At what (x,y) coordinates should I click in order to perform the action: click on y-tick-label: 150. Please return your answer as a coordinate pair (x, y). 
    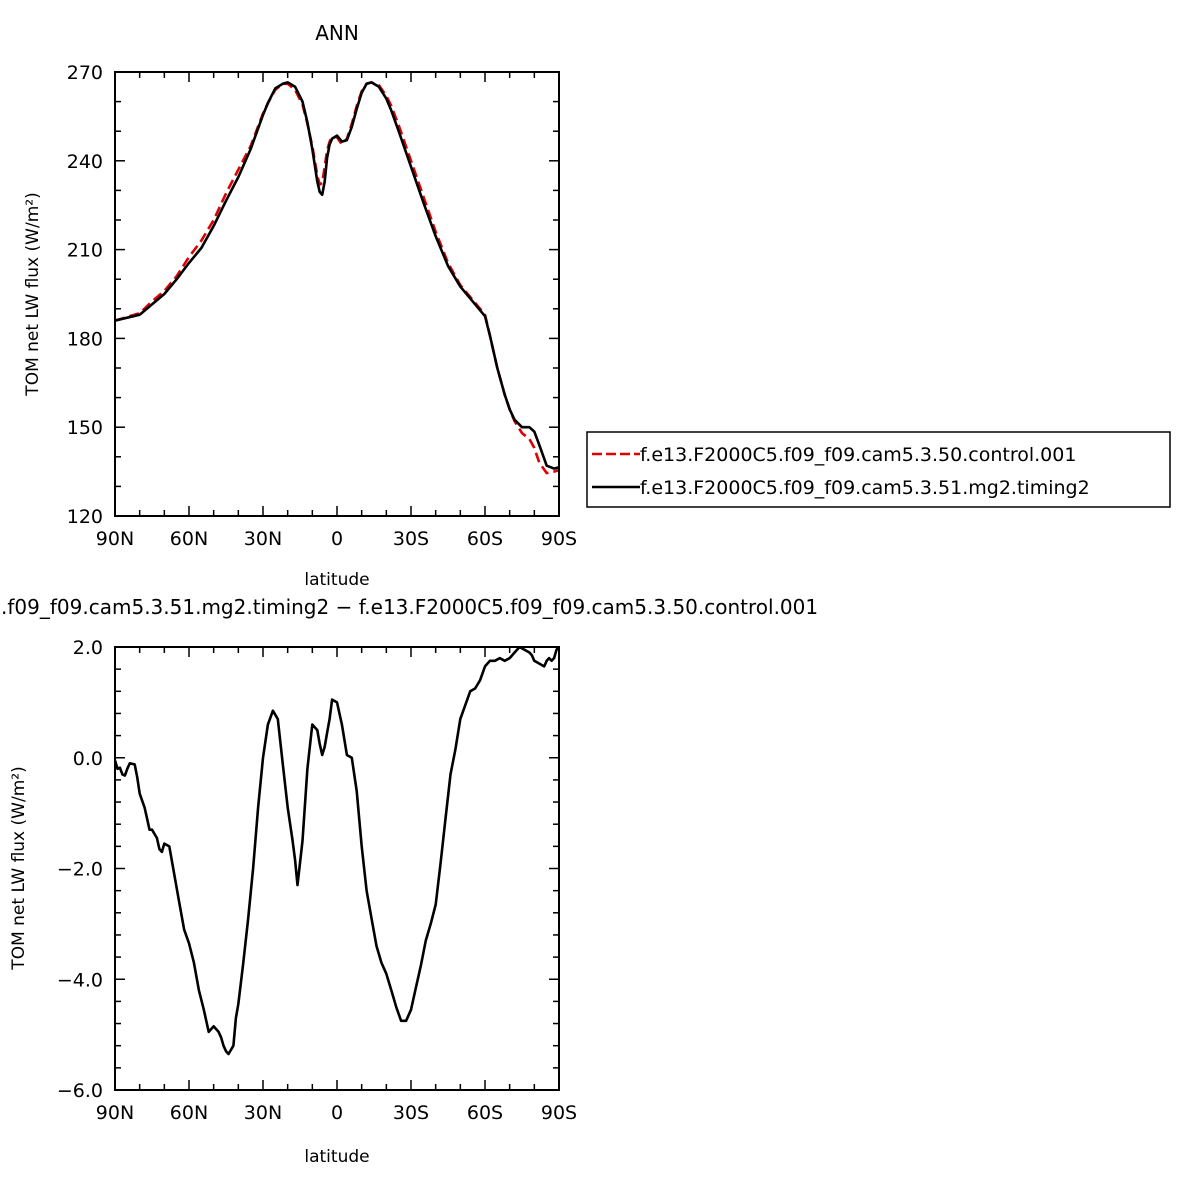
    Looking at the image, I should click on (85, 428).